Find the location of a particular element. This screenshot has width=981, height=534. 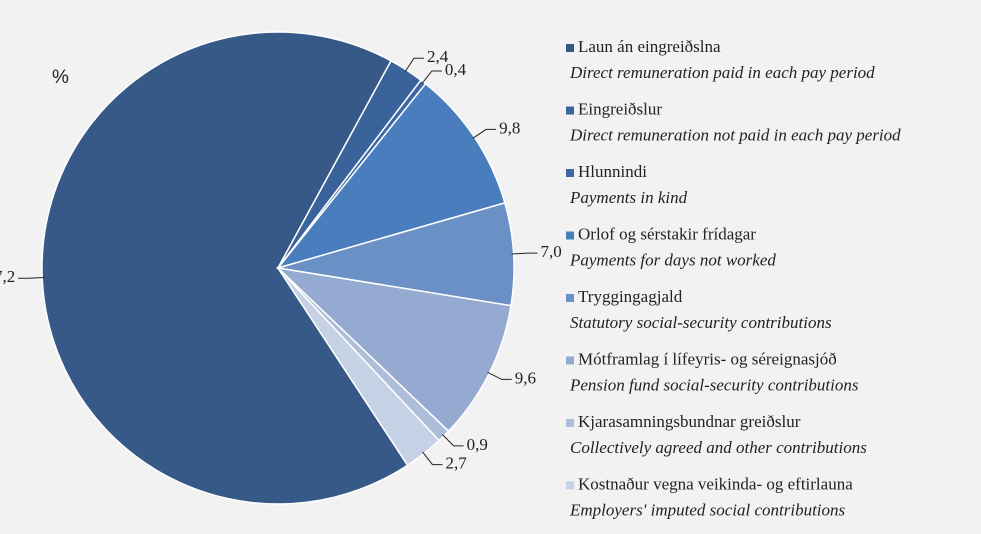

legend-label: Kostnaður vegna veikinda- og eftirlauna is located at coordinates (715, 483).